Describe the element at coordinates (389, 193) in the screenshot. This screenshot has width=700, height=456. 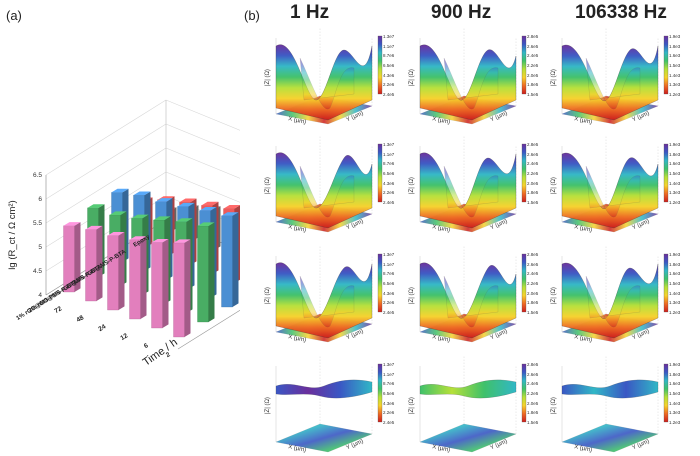
I see `colorbar-tick: 2.2e6` at that location.